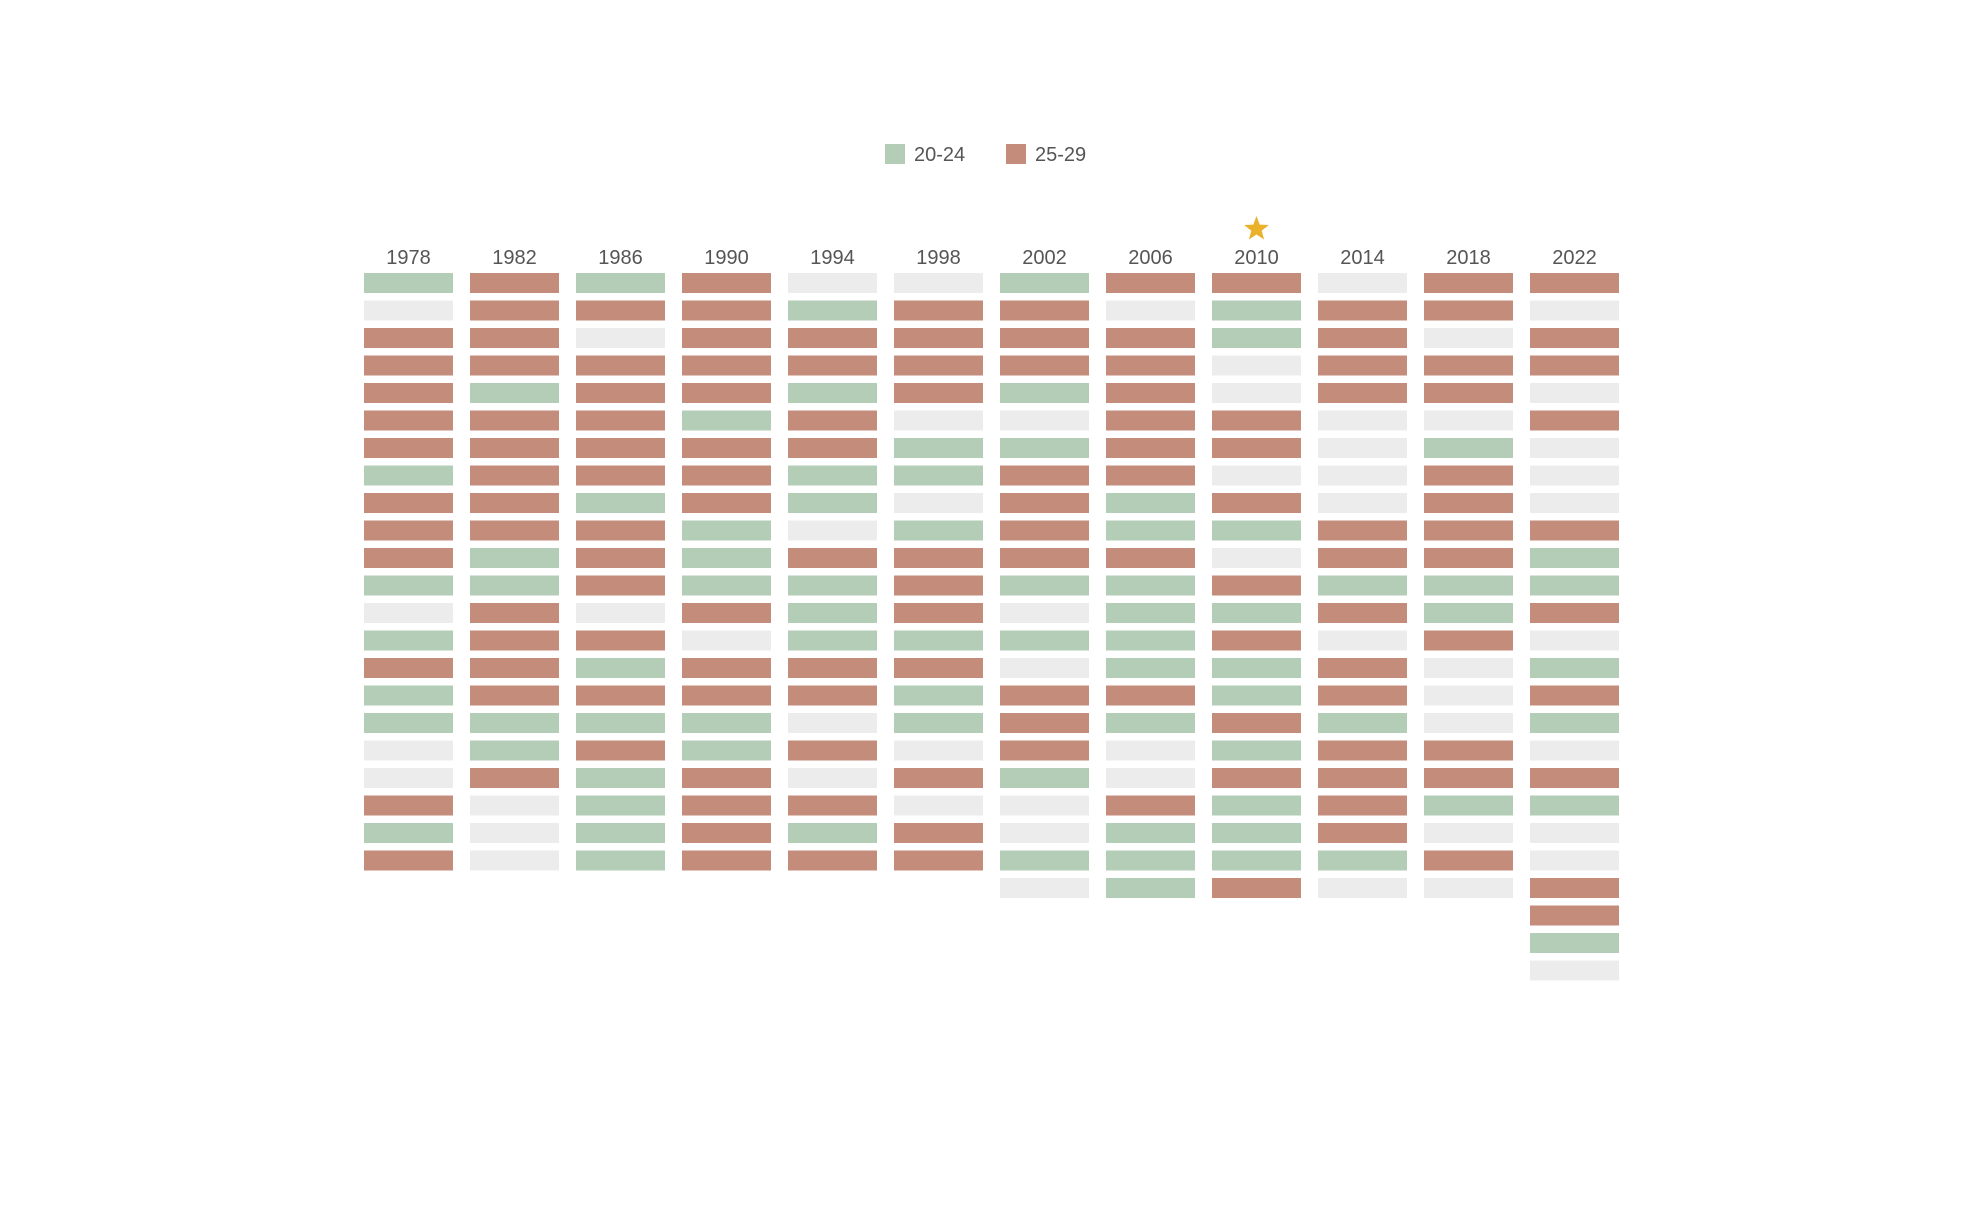 Image resolution: width=1968 pixels, height=1205 pixels. I want to click on legend-label: 25-29, so click(1060, 155).